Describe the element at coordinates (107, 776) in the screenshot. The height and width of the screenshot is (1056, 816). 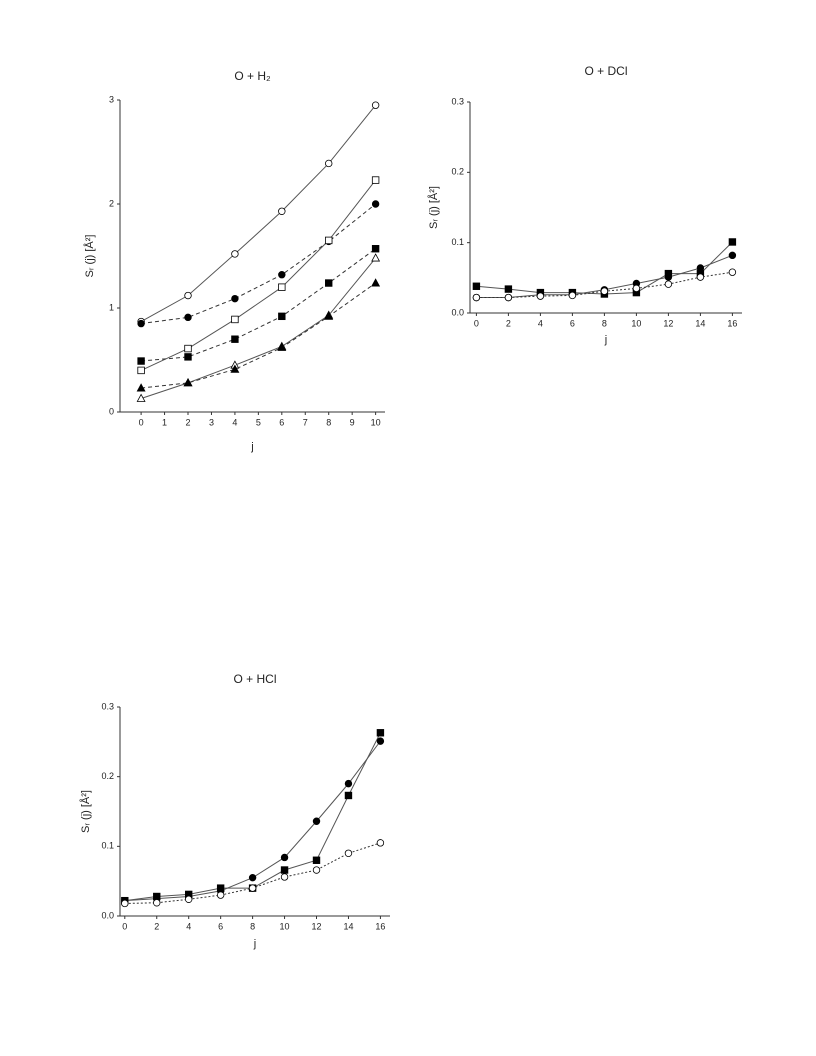
I see `y-tick-label: 0.2` at that location.